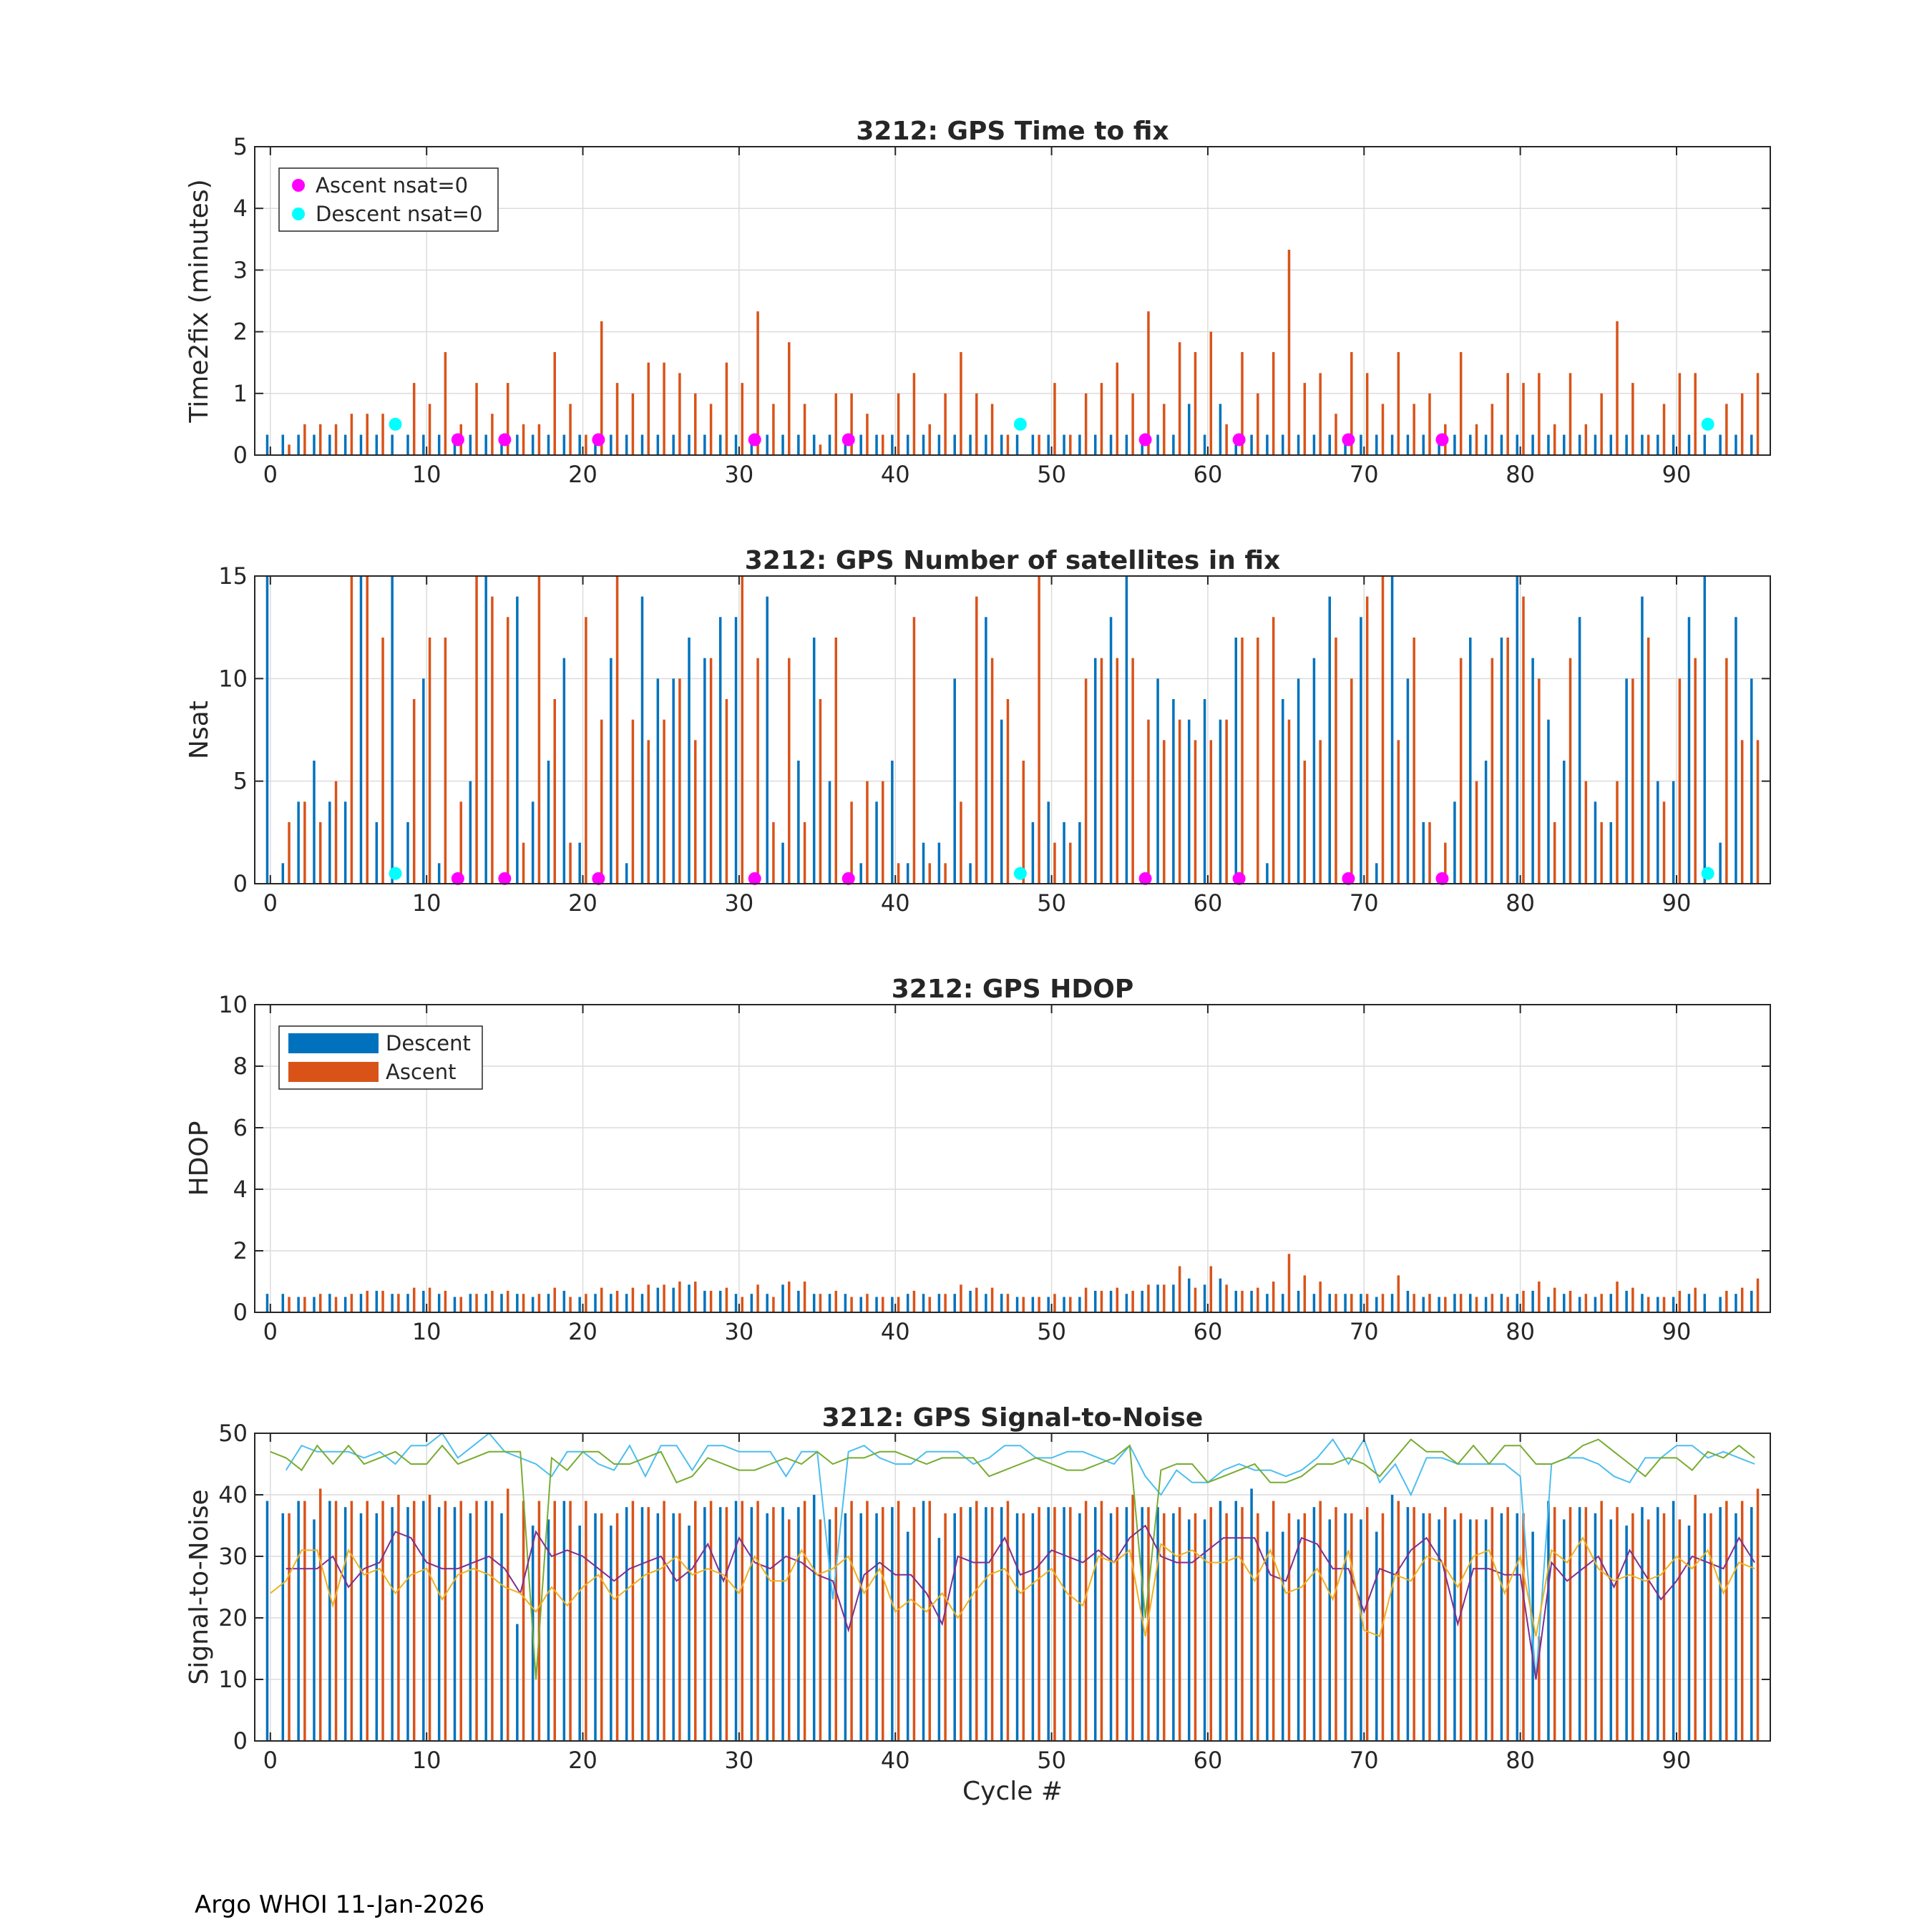 The width and height of the screenshot is (1932, 1932). Describe the element at coordinates (1012, 729) in the screenshot. I see `axes-box` at that location.